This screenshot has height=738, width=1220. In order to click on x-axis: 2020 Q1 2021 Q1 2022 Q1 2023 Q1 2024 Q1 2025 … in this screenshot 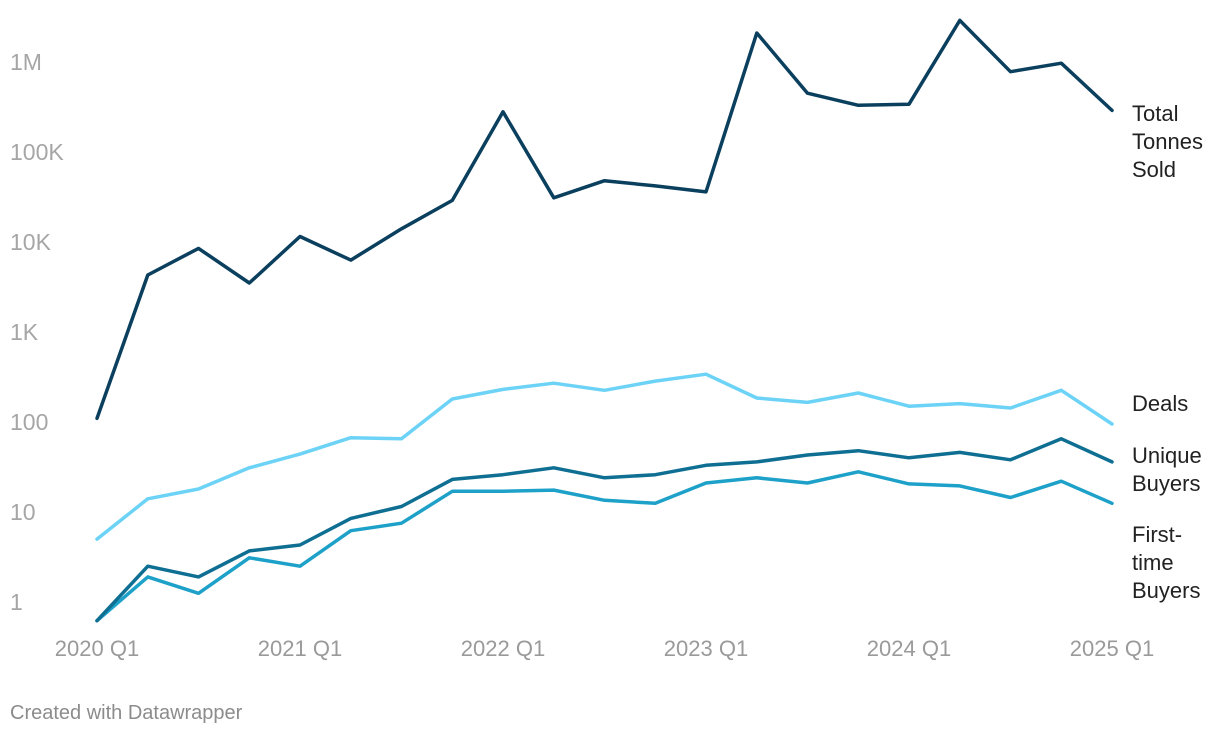, I will do `click(604, 648)`.